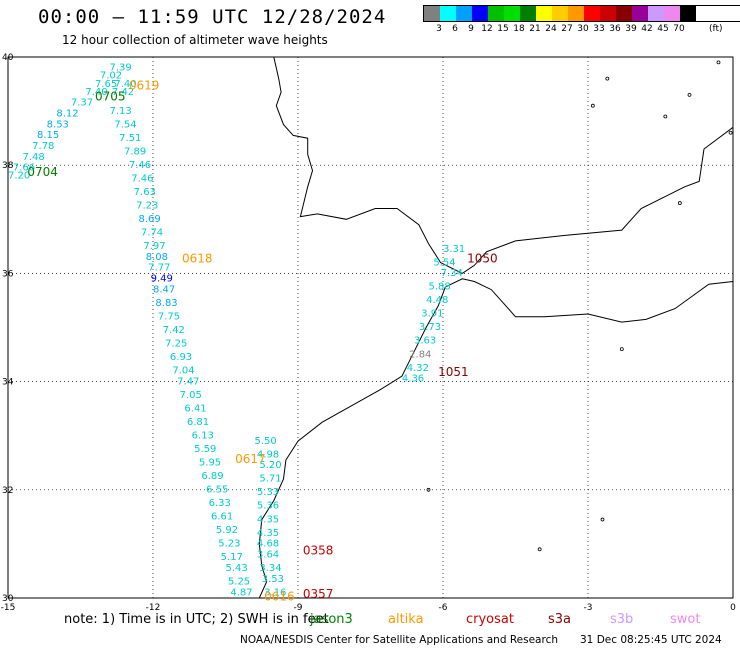 This screenshot has width=740, height=650. Describe the element at coordinates (270, 479) in the screenshot. I see `wave-height-label: 5.71` at that location.